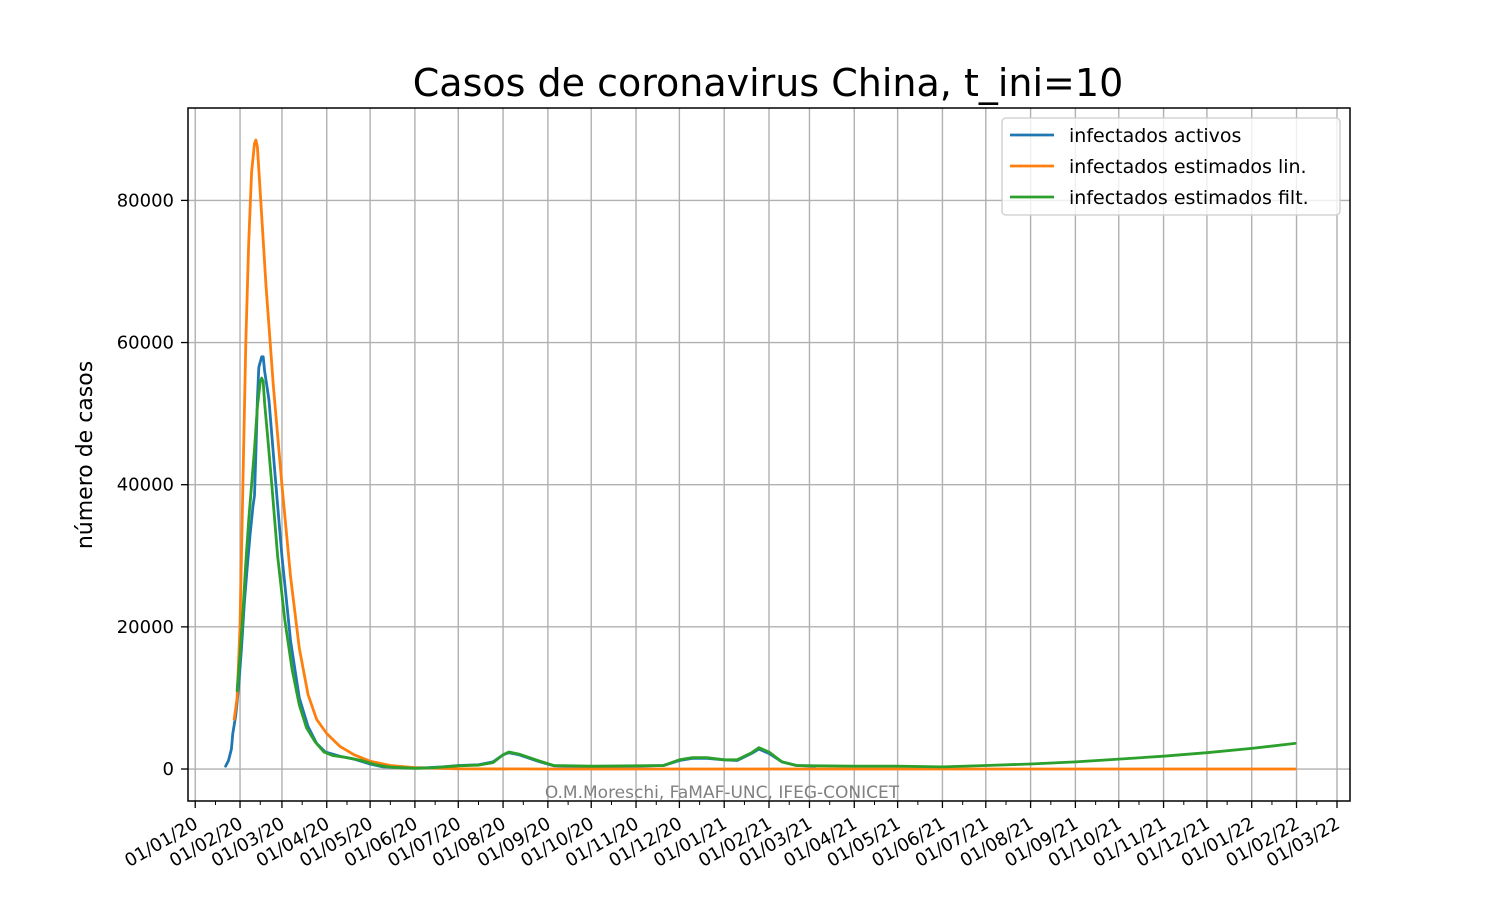  Describe the element at coordinates (145, 200) in the screenshot. I see `y-tick-label: 80000` at that location.